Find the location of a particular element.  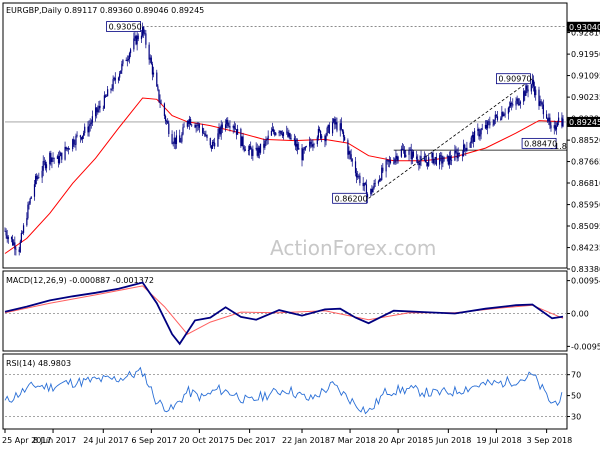

price-y-tick-label: 0.91095 is located at coordinates (585, 76).